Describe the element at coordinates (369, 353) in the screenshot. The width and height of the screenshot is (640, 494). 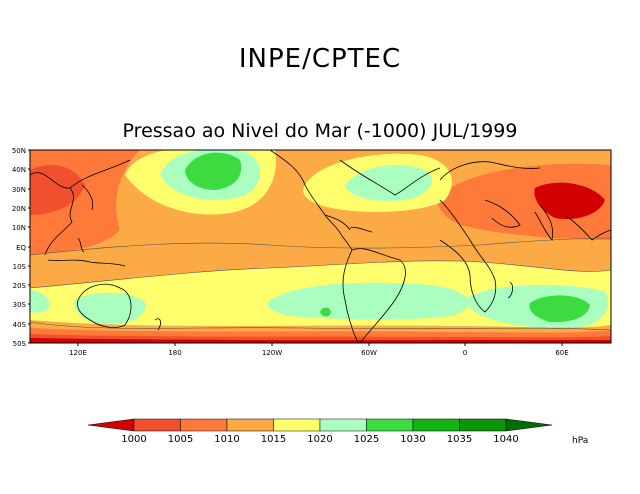
I see `lon-label: 60W` at that location.